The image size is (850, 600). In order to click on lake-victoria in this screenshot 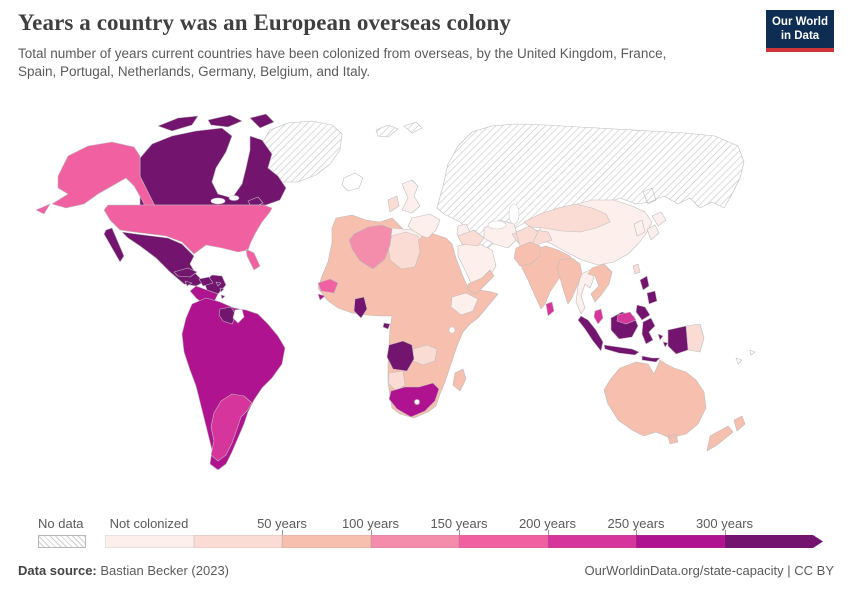, I will do `click(452, 330)`.